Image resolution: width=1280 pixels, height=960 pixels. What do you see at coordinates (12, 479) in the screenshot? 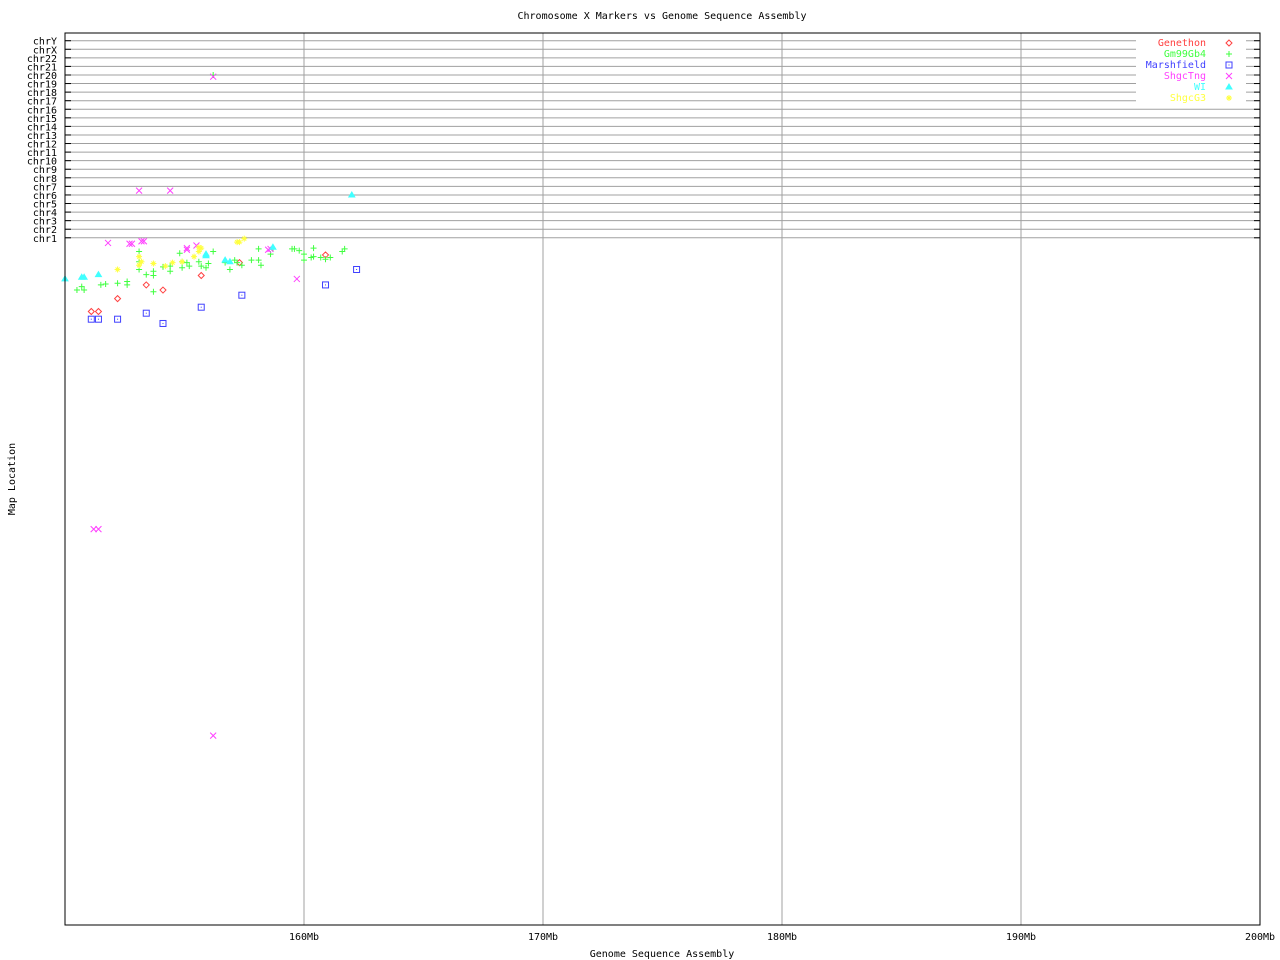
I see `y-axis-label: Map Location` at bounding box center [12, 479].